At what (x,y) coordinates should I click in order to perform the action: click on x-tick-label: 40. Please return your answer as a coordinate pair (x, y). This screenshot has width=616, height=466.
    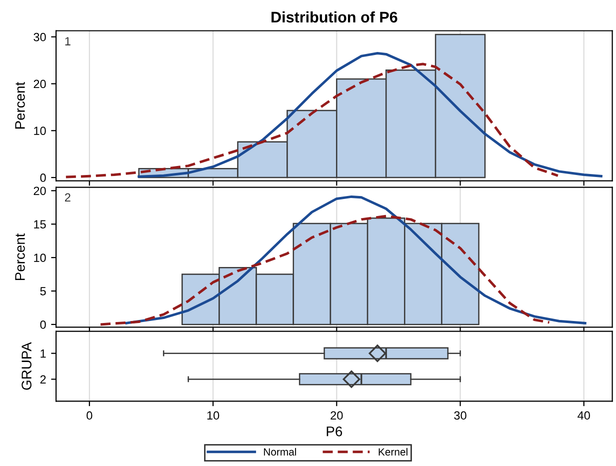
    Looking at the image, I should click on (584, 415).